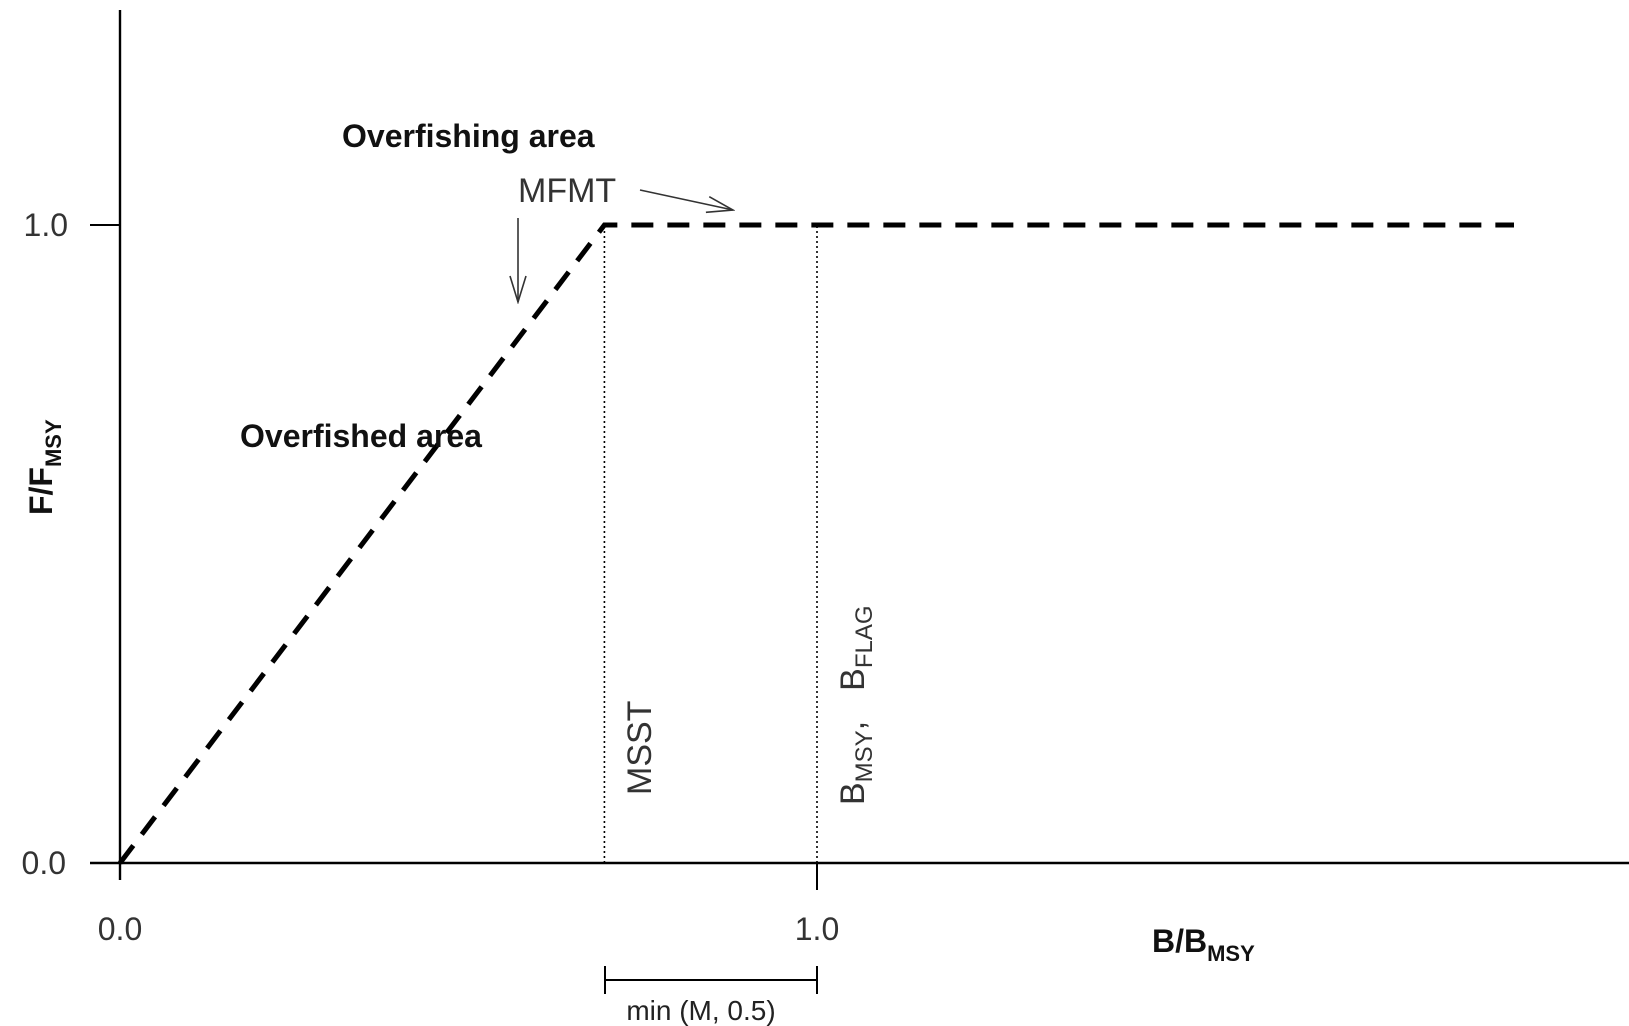 This screenshot has height=1026, width=1629. What do you see at coordinates (44, 863) in the screenshot?
I see `y-tick-label-0: 0.0` at bounding box center [44, 863].